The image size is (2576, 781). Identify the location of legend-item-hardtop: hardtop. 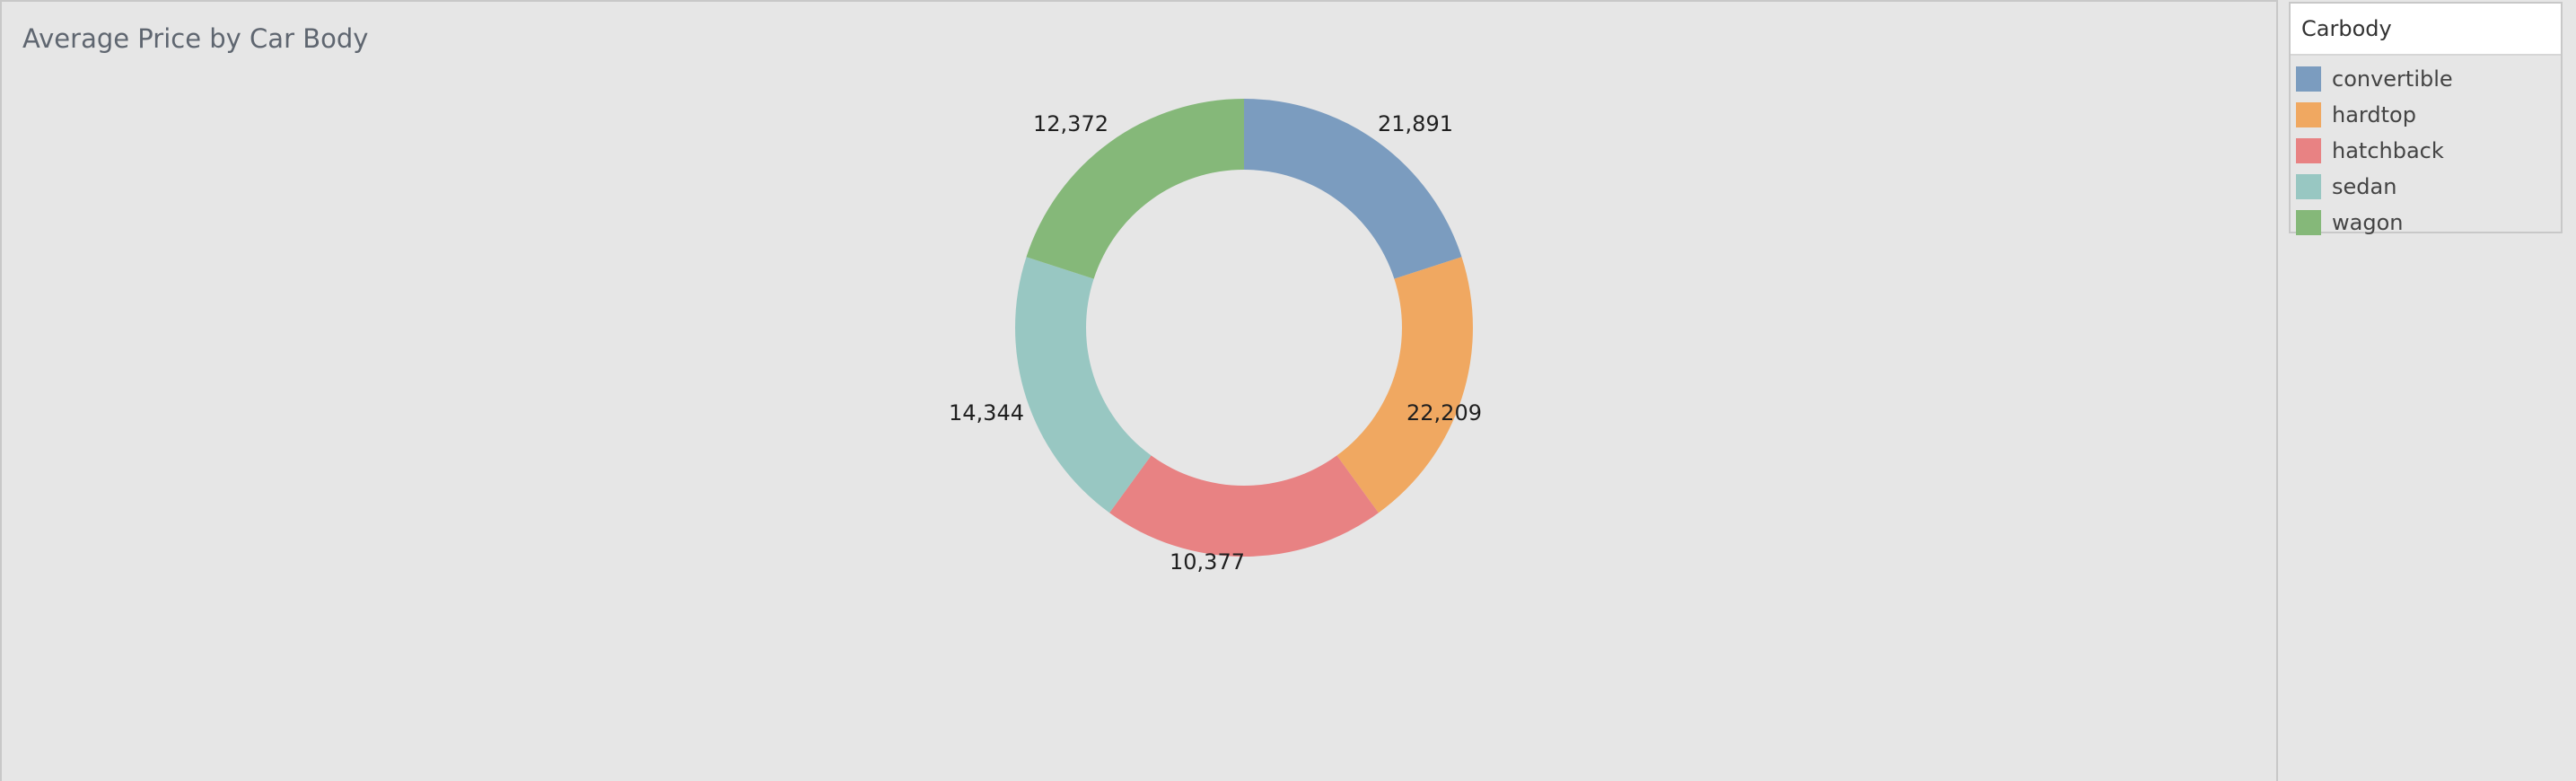
(2426, 115).